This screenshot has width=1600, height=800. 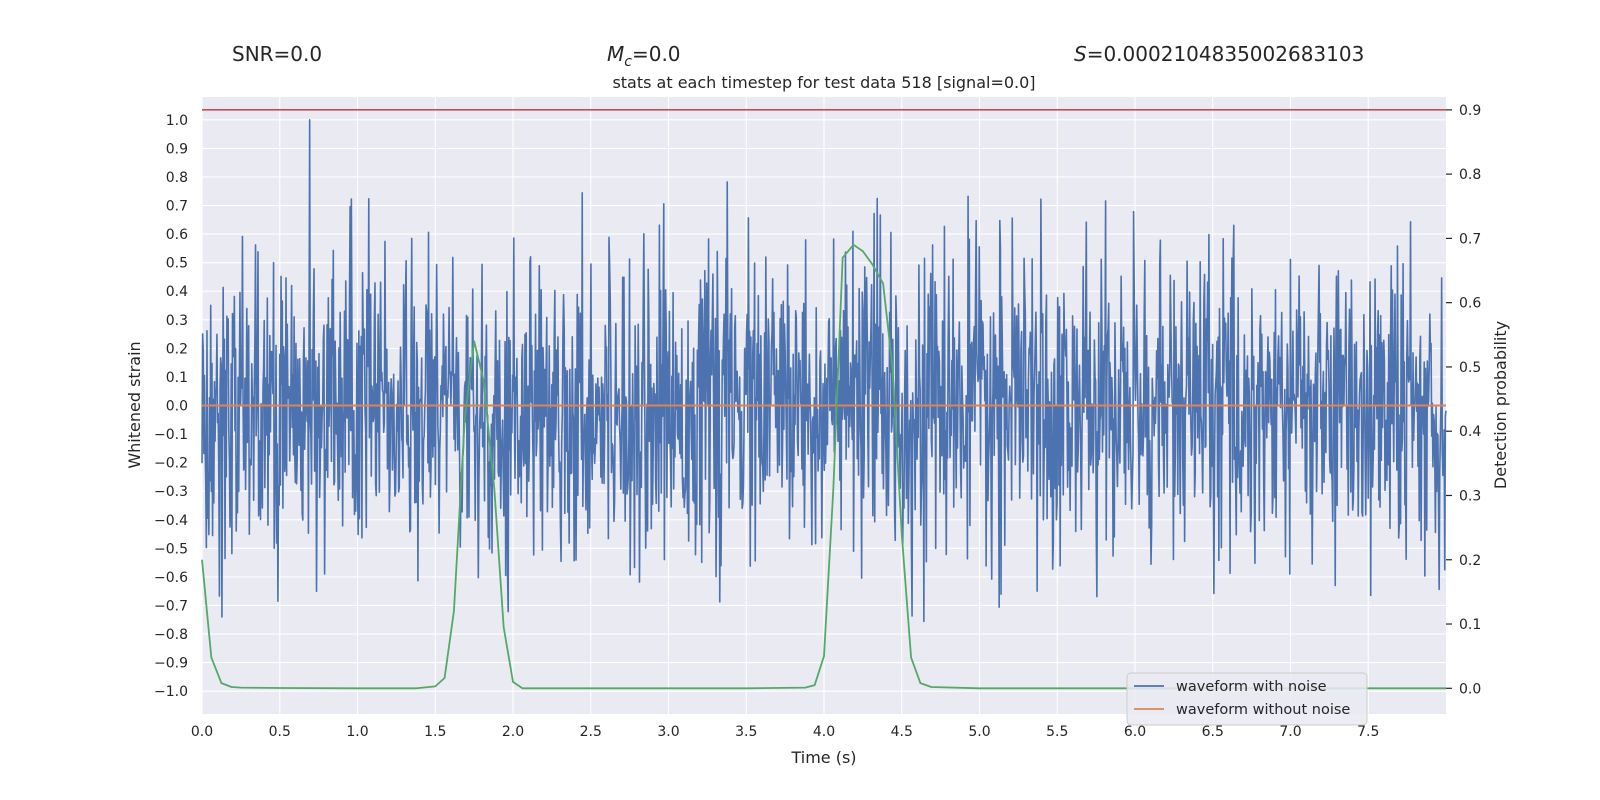 I want to click on x-tick-label: 5.5, so click(x=1057, y=732).